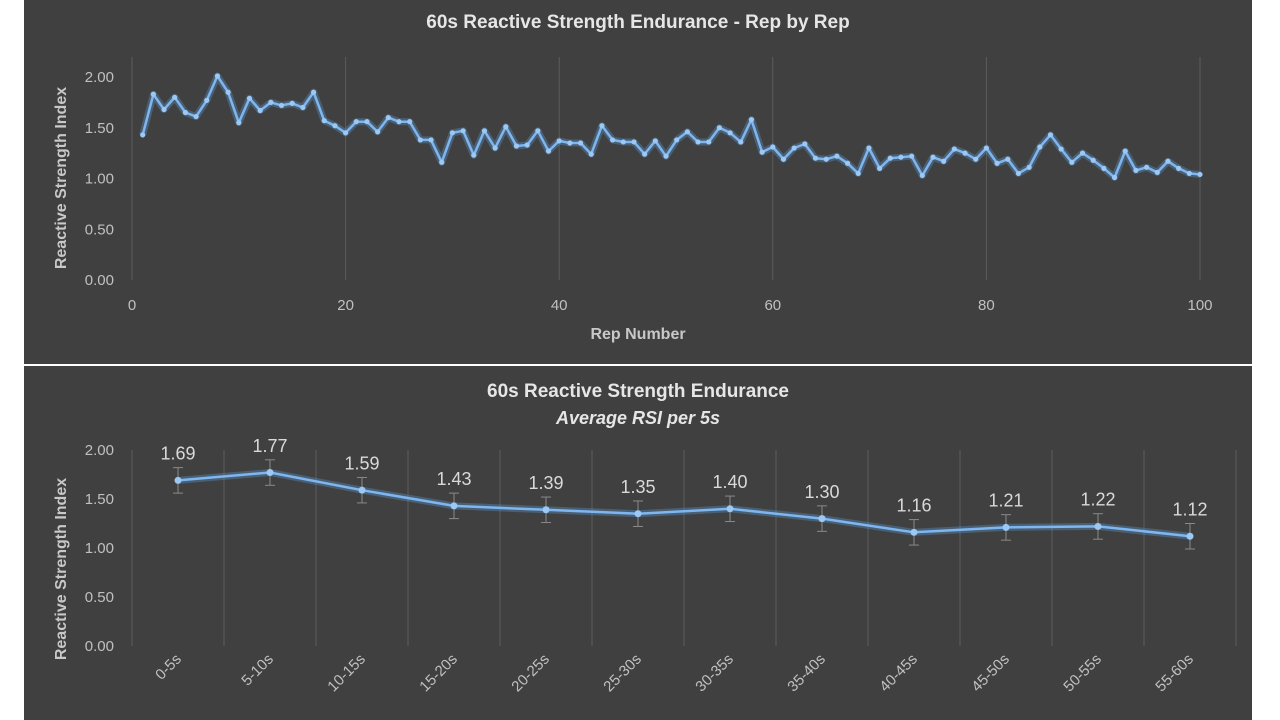 The width and height of the screenshot is (1280, 720). Describe the element at coordinates (559, 305) in the screenshot. I see `x-tick-label: 40` at that location.